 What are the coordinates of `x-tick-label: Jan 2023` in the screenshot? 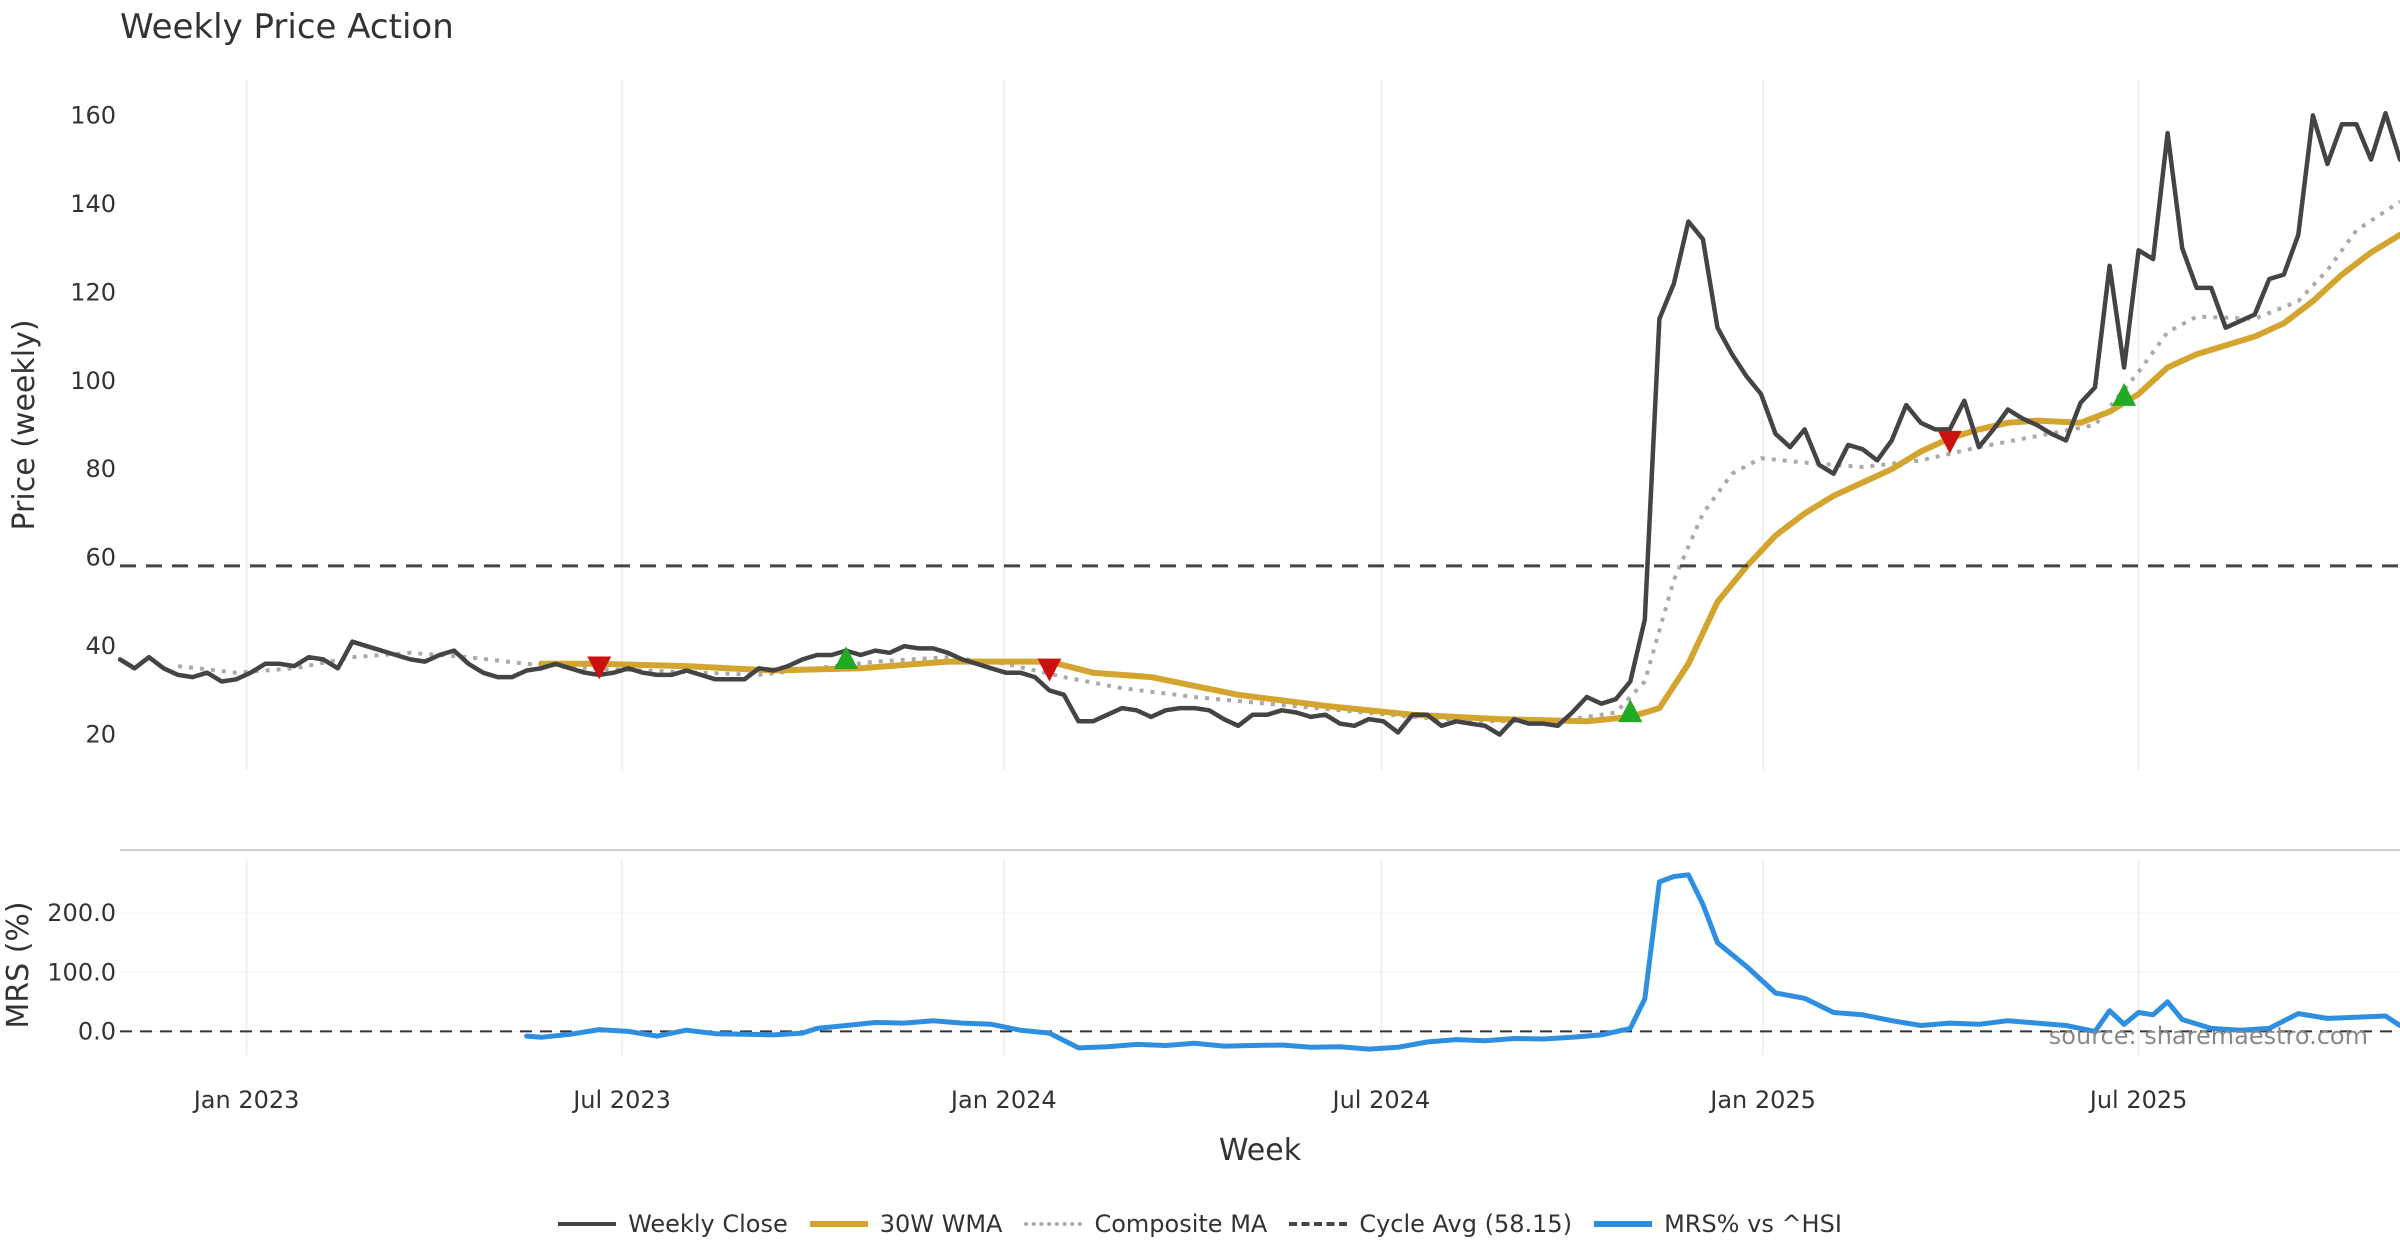 It's located at (246, 1100).